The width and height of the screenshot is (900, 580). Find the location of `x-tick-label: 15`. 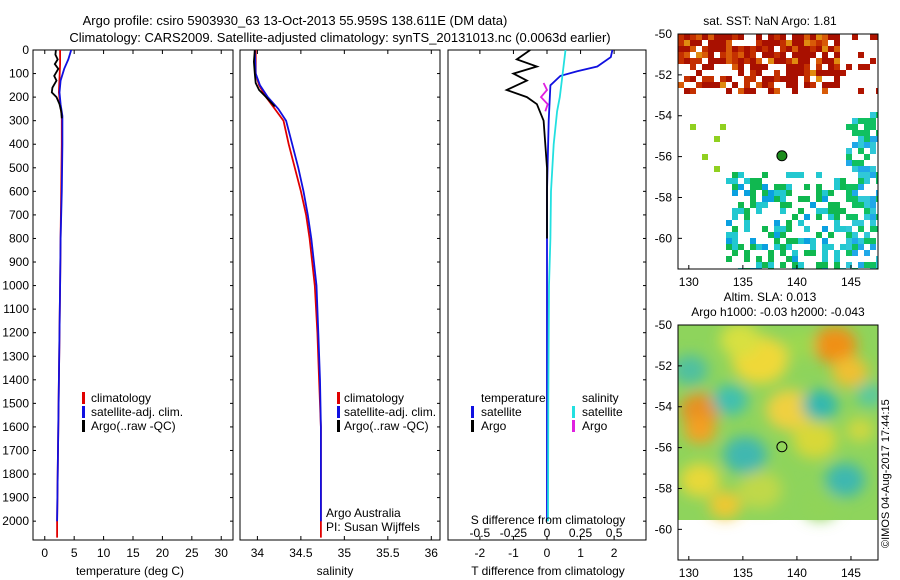

x-tick-label: 15 is located at coordinates (133, 553).